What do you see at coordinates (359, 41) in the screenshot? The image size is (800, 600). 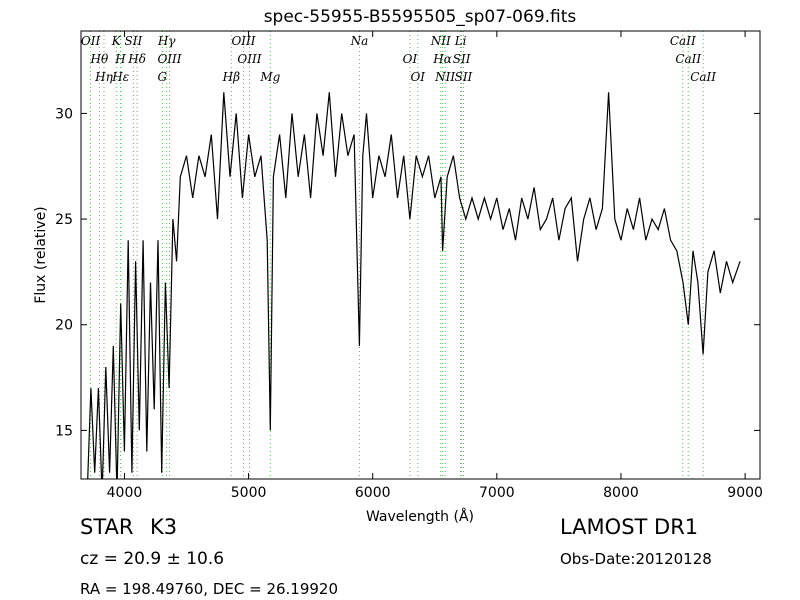 I see `spectral-line-label: Na` at bounding box center [359, 41].